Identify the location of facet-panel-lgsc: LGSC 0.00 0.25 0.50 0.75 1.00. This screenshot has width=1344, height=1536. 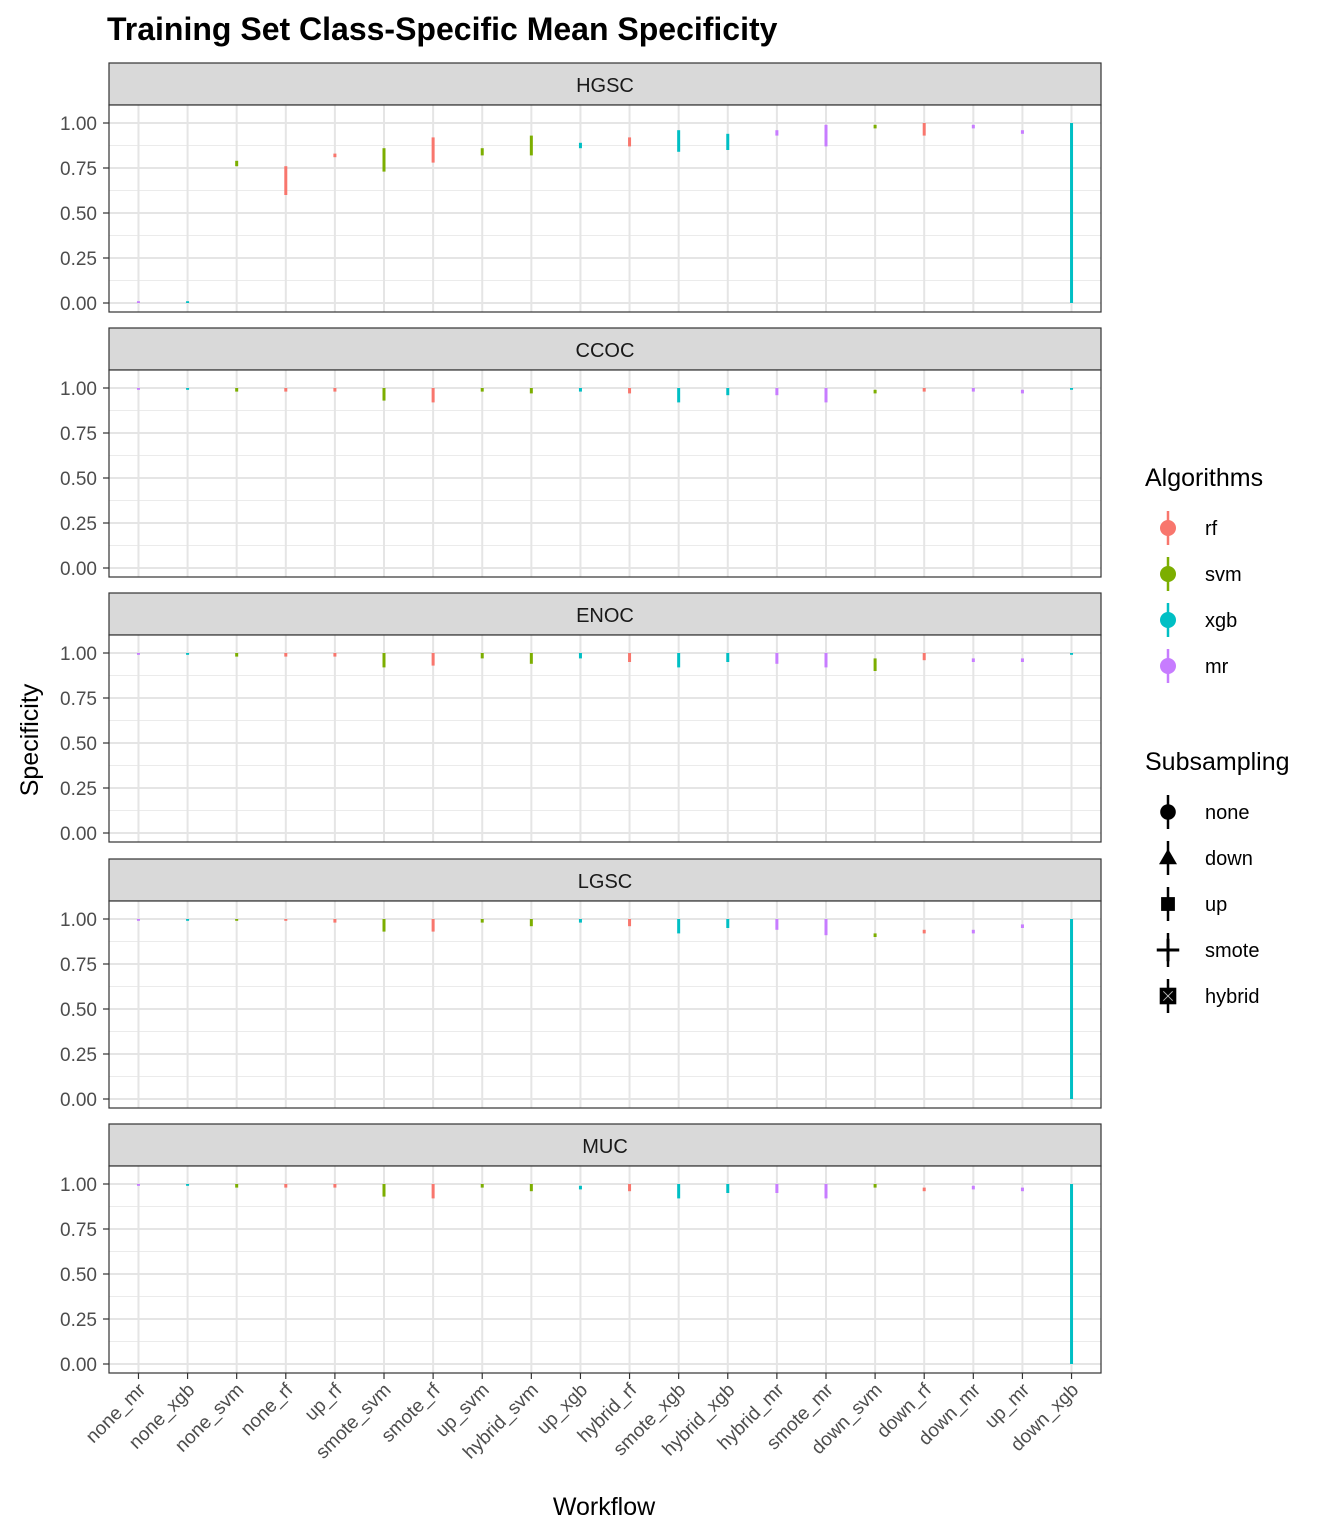
(581, 984).